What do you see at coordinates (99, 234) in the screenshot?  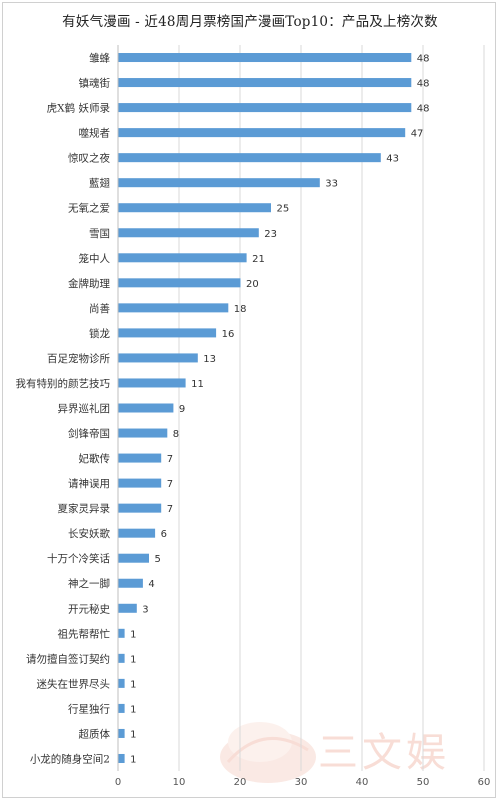 I see `category-label: 雪国` at bounding box center [99, 234].